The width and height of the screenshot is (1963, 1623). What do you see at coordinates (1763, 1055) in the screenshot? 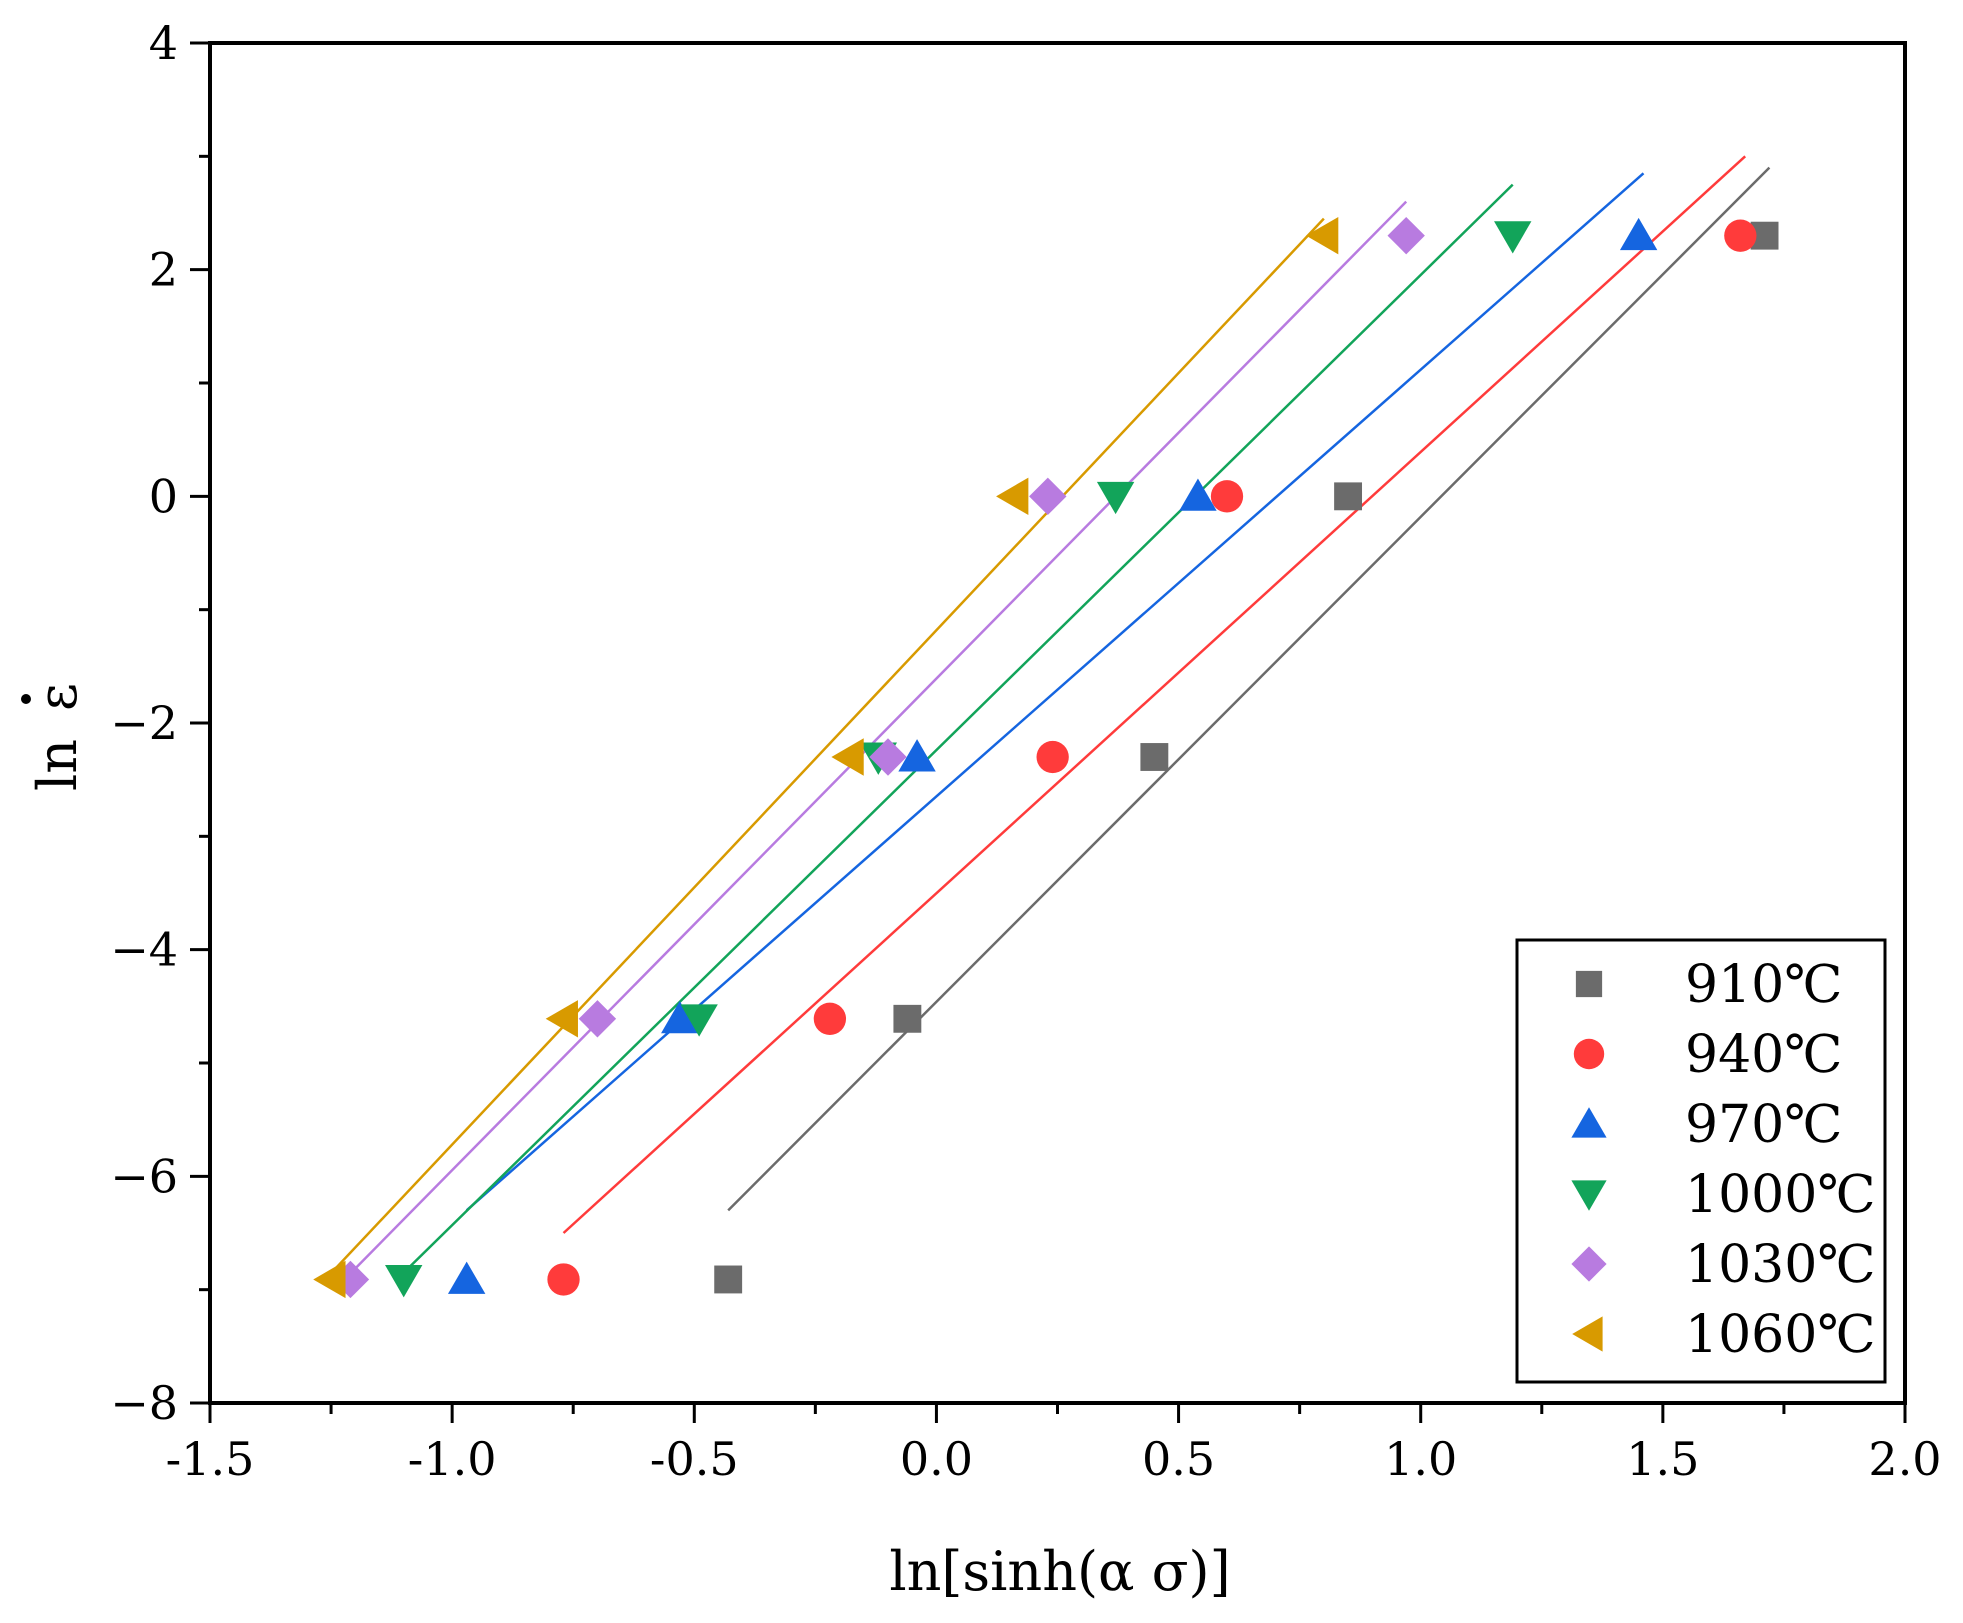
I see `legend-label-1: 940℃` at bounding box center [1763, 1055].